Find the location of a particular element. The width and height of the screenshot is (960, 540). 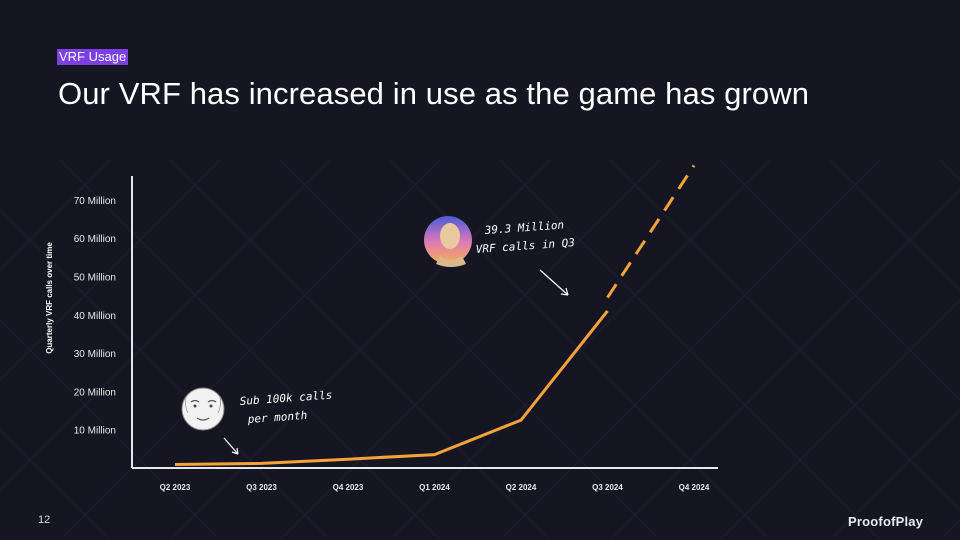

section-tag: VRF Usage is located at coordinates (93, 57).